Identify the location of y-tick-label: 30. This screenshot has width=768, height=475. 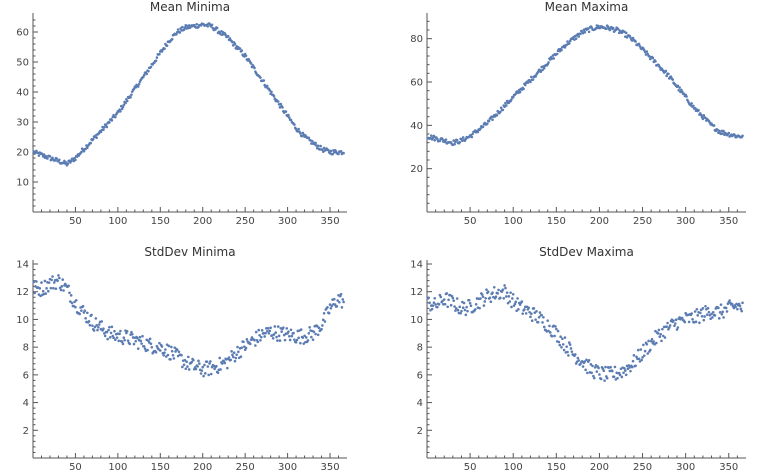
(22, 123).